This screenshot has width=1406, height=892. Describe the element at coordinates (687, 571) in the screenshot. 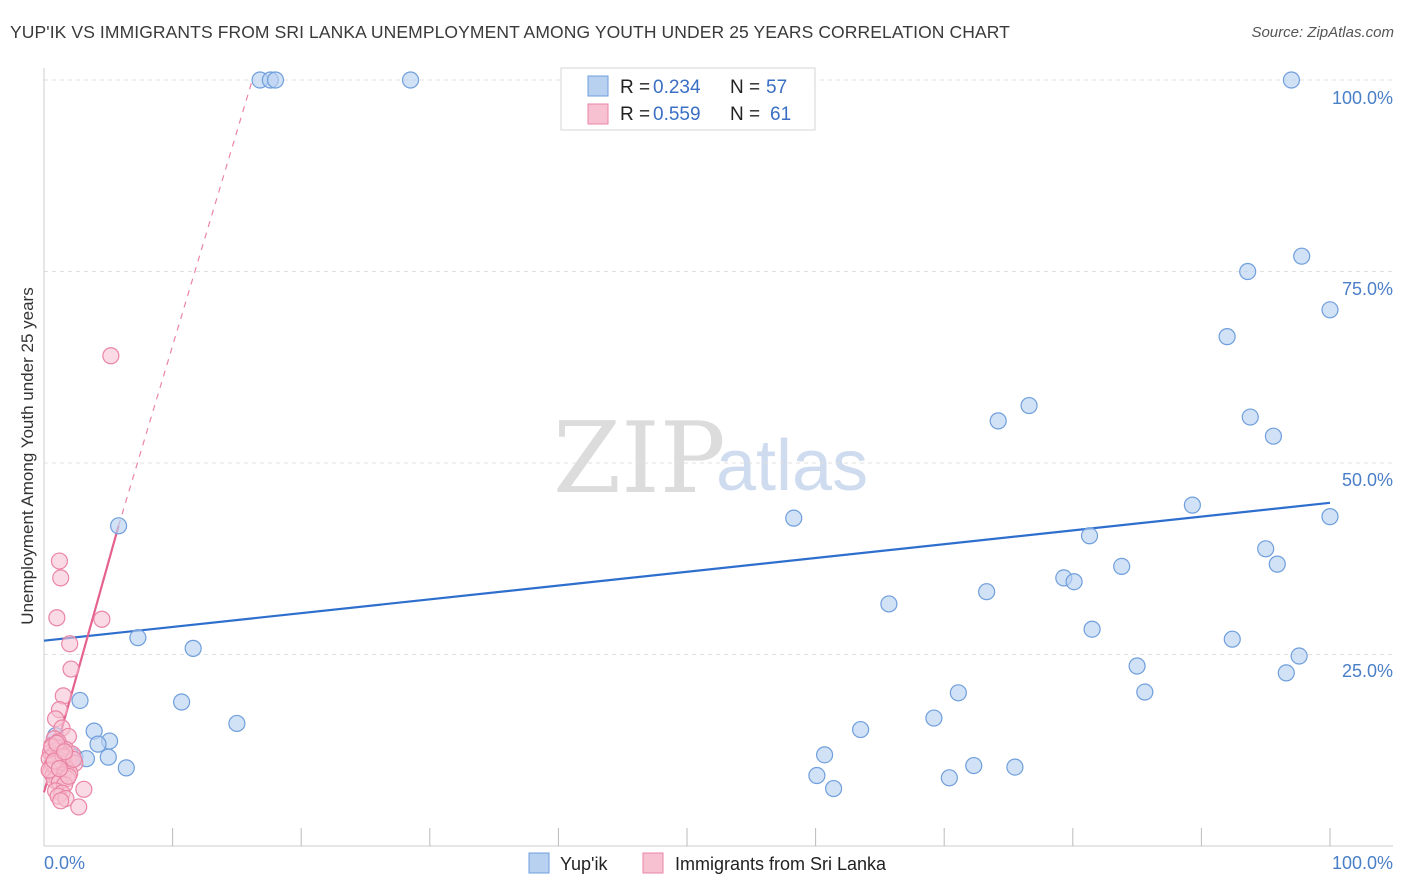

I see `trend-line-yupik` at that location.